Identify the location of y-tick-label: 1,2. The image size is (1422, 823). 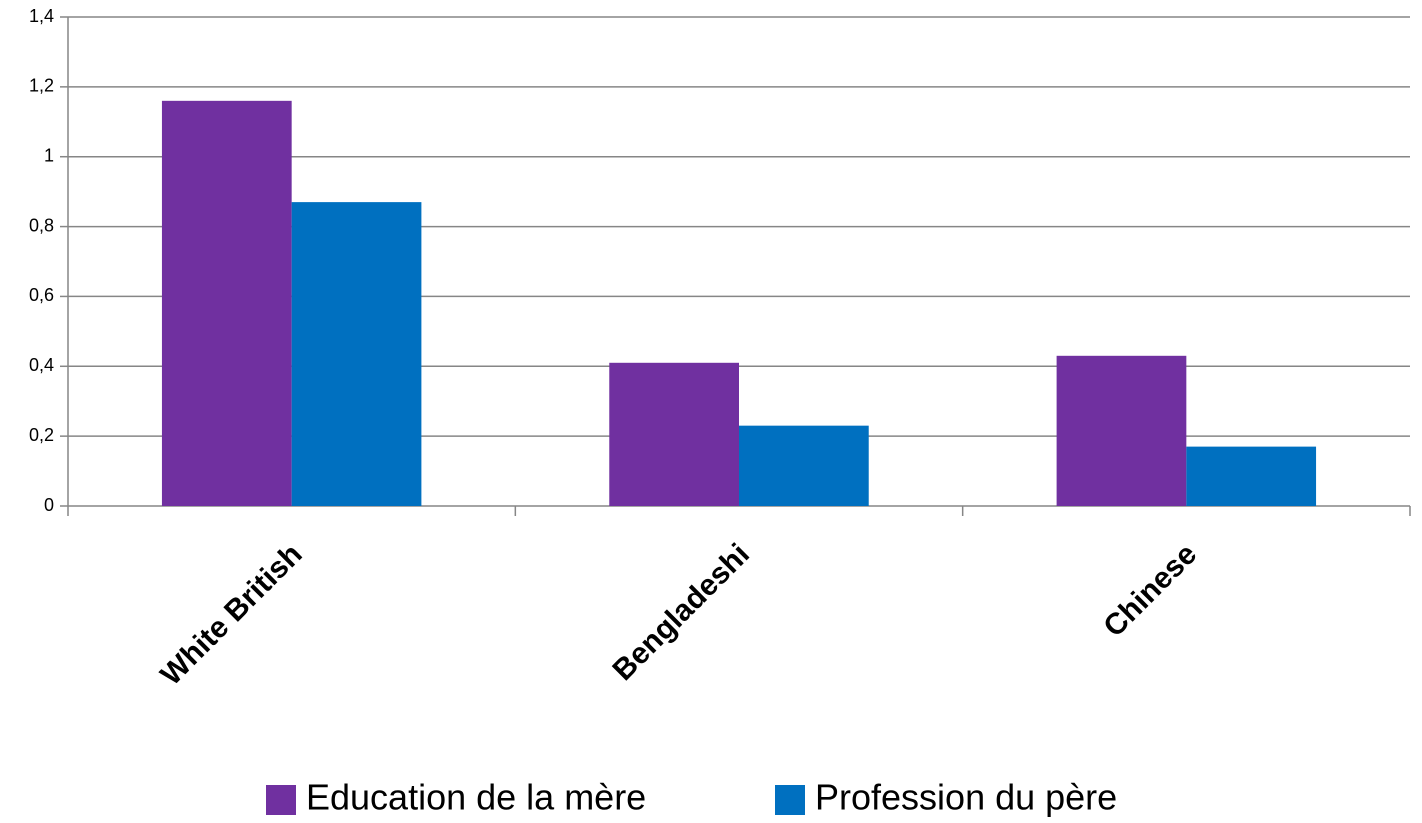
(41, 86).